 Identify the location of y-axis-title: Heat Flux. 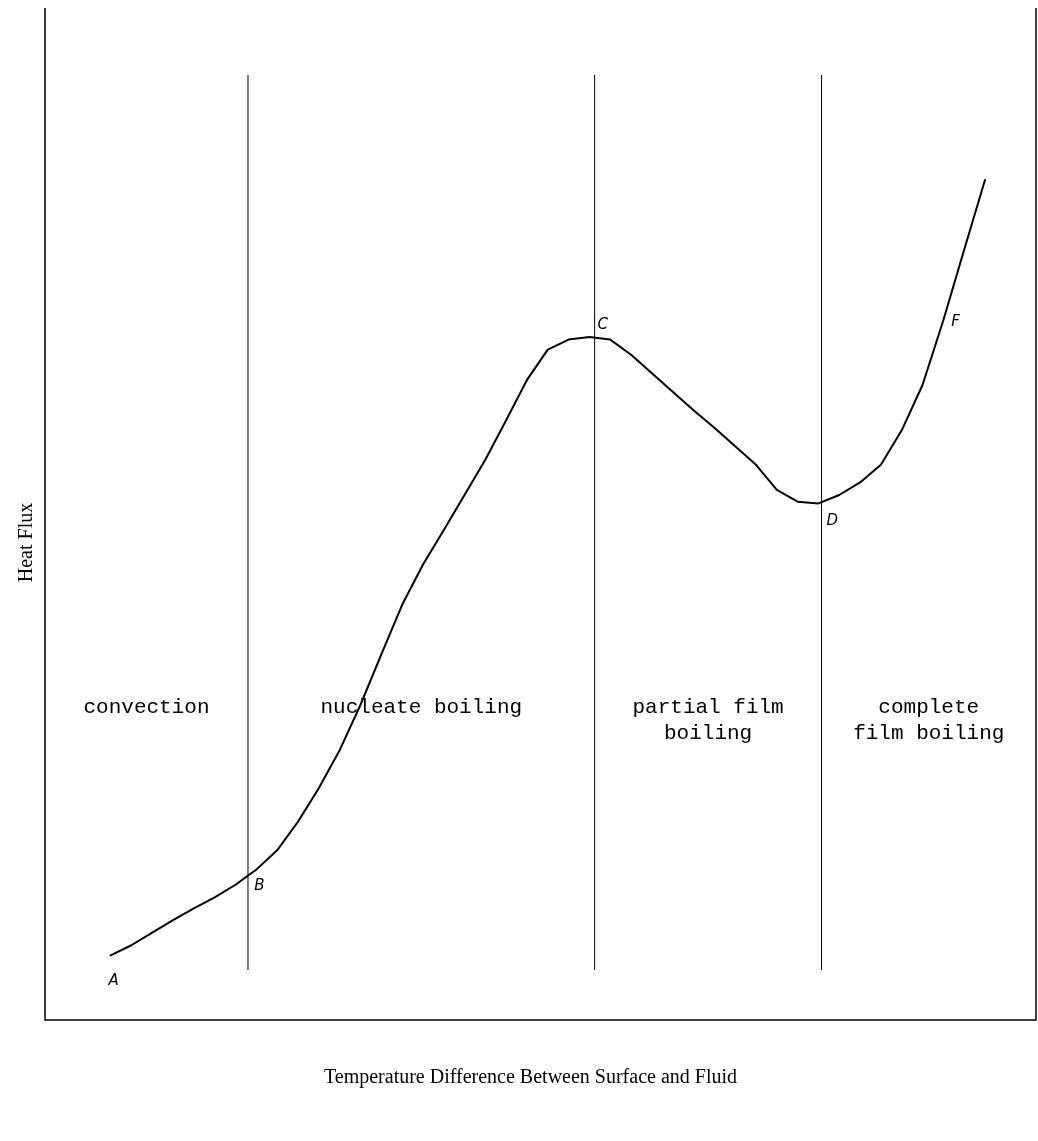
(25, 542).